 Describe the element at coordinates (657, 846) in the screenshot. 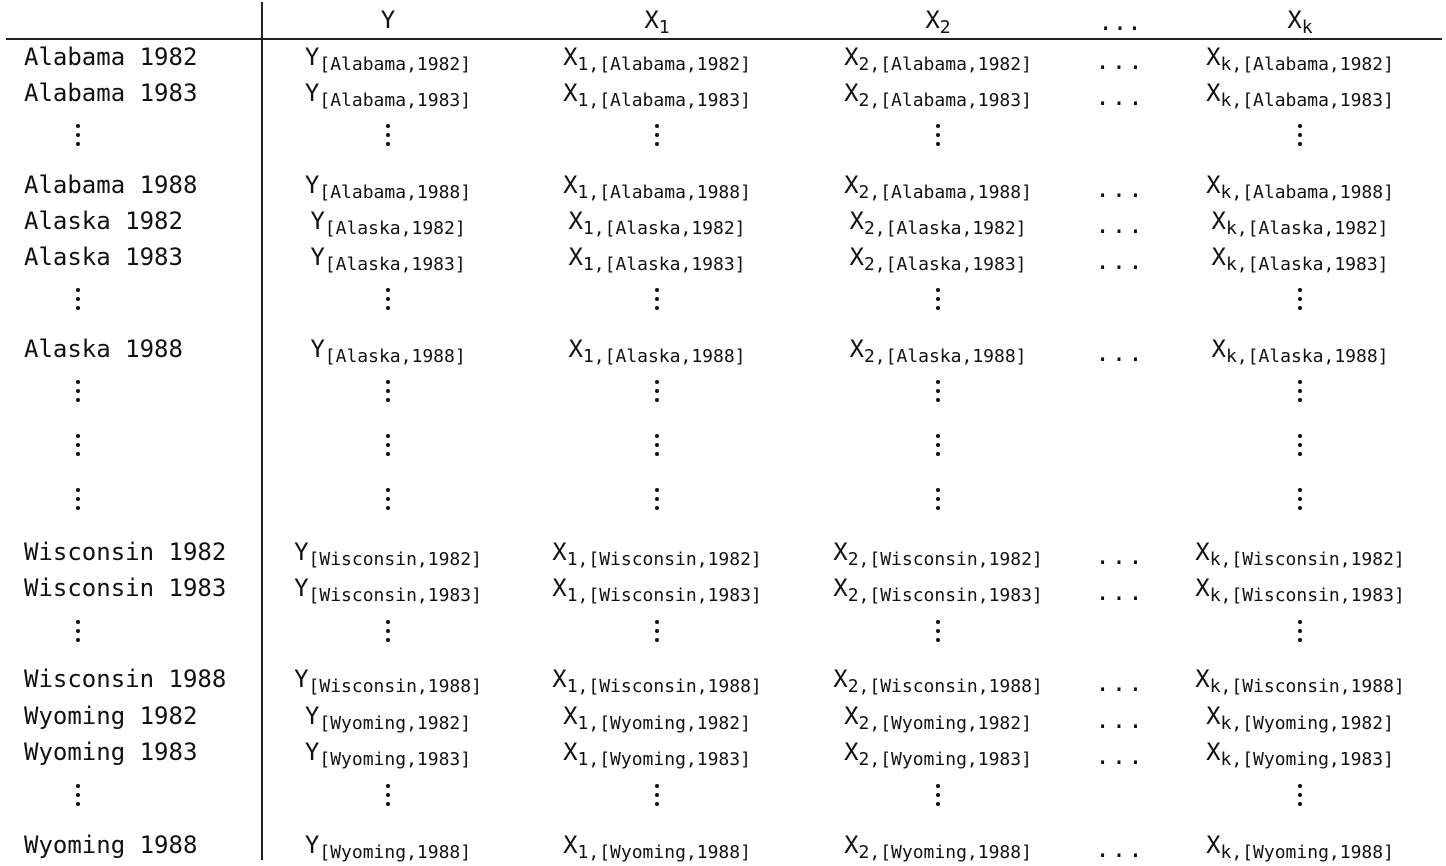

I see `table-cell: X1,[Wyoming,1988]` at that location.